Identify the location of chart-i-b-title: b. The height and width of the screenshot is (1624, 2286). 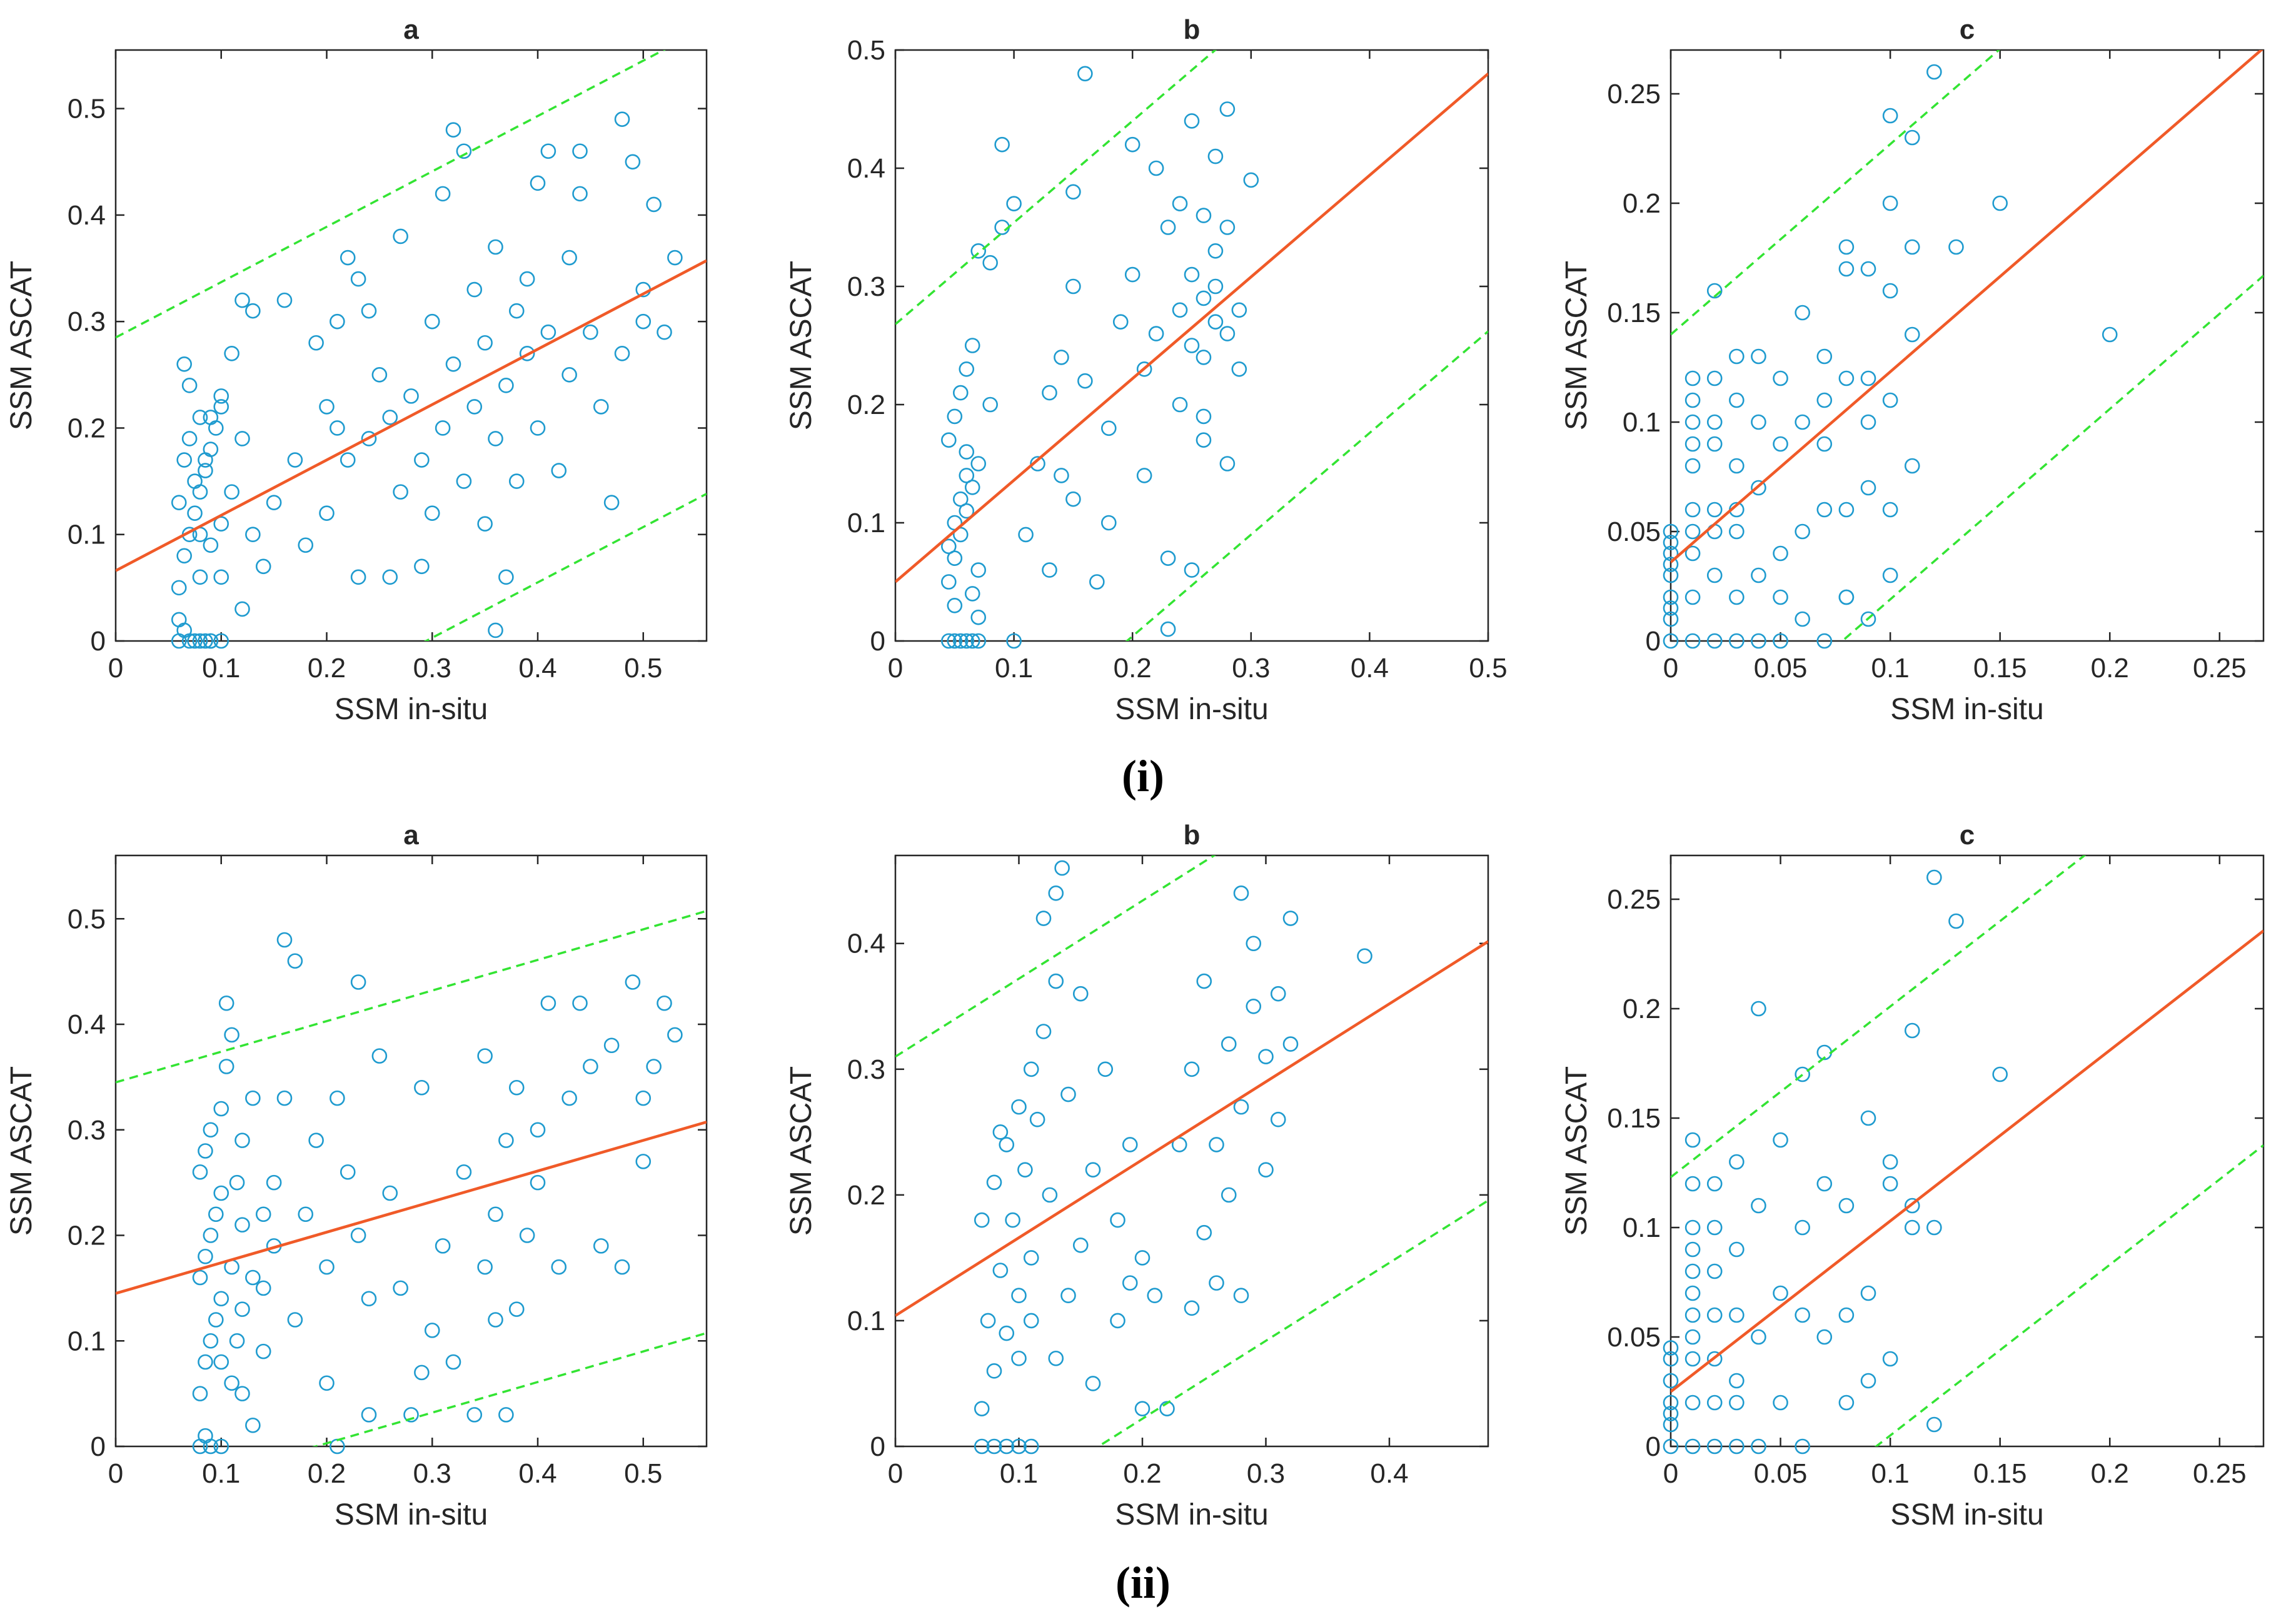
(1192, 29).